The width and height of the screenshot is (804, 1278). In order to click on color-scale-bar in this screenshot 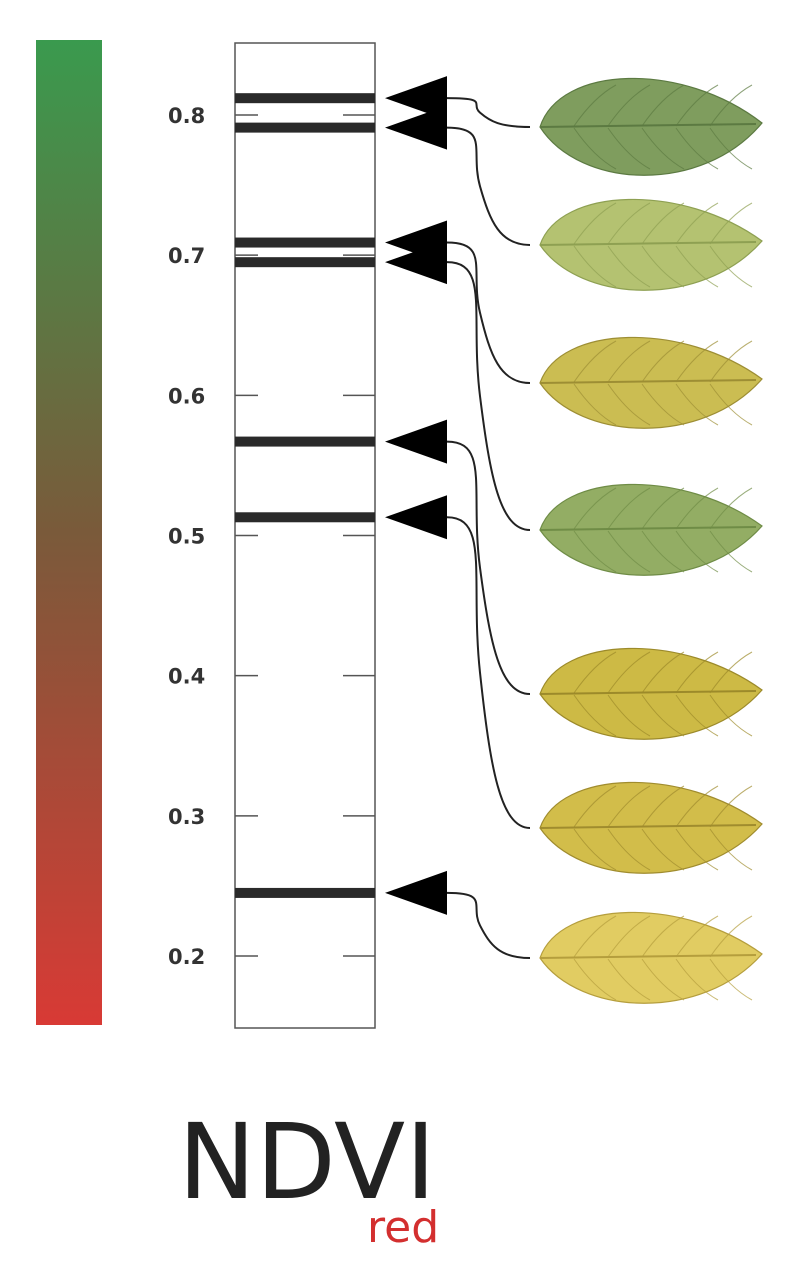, I will do `click(69, 532)`.